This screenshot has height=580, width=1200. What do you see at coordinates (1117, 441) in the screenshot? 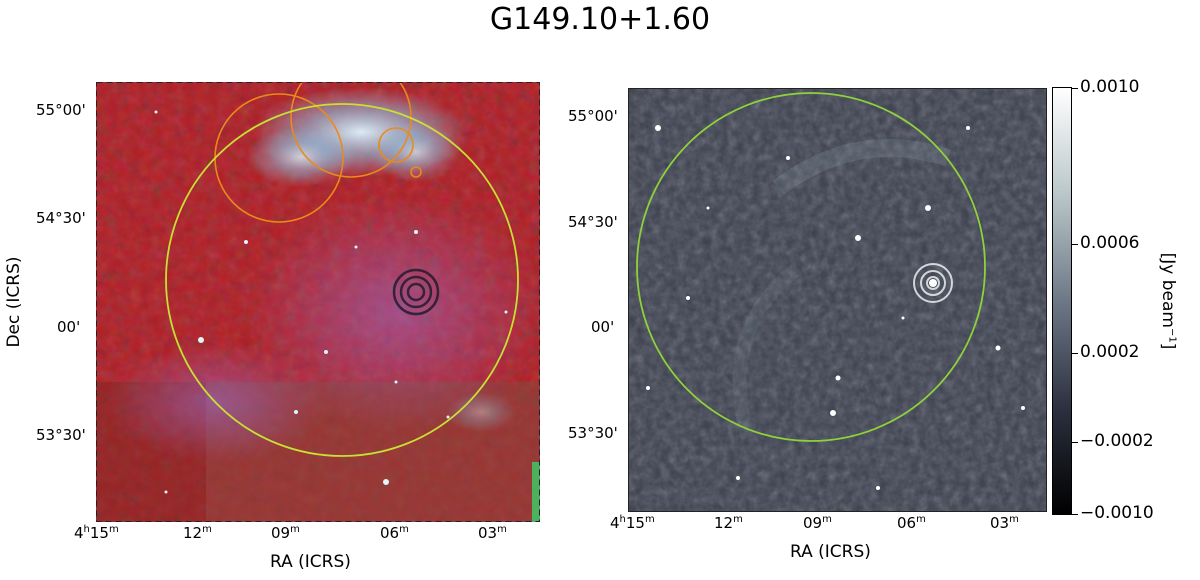
I see `colorbar-tick-label: −0.0002` at bounding box center [1117, 441].